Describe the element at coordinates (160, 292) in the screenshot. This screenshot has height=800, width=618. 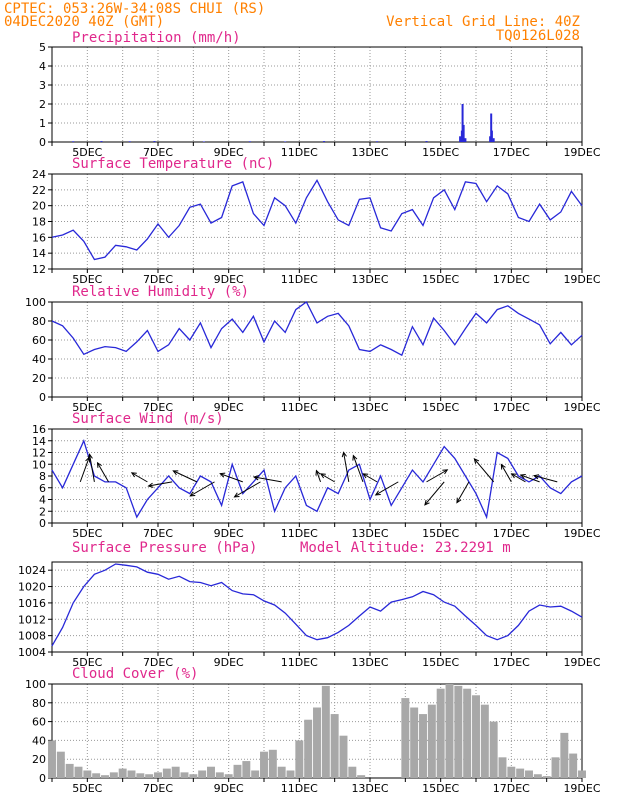
I see `panel-title: Relative Humidity (%)` at that location.